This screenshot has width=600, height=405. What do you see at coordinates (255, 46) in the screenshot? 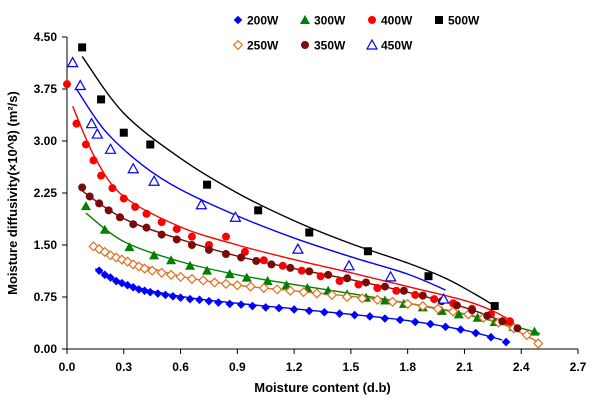
I see `legend-item-250w: 250W` at bounding box center [255, 46].